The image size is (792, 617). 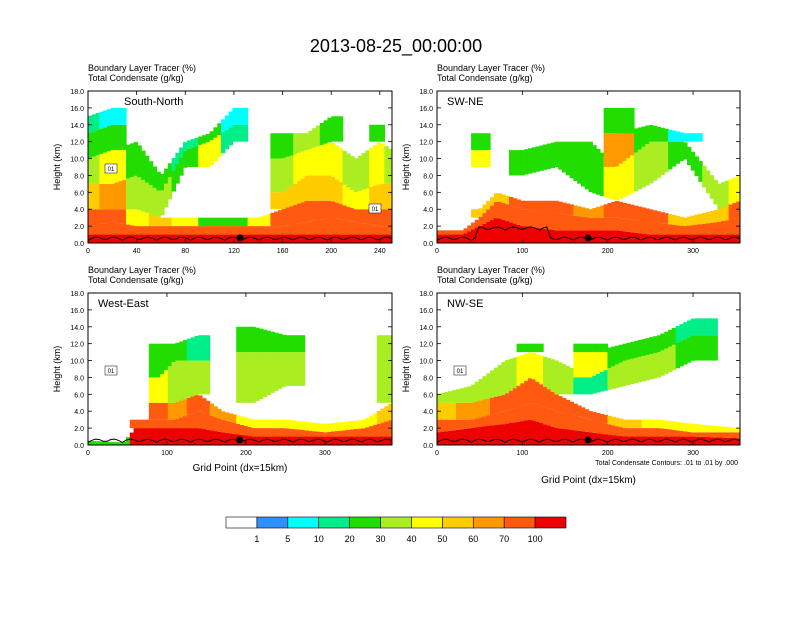 I want to click on x-tick-label: 160, so click(x=283, y=251).